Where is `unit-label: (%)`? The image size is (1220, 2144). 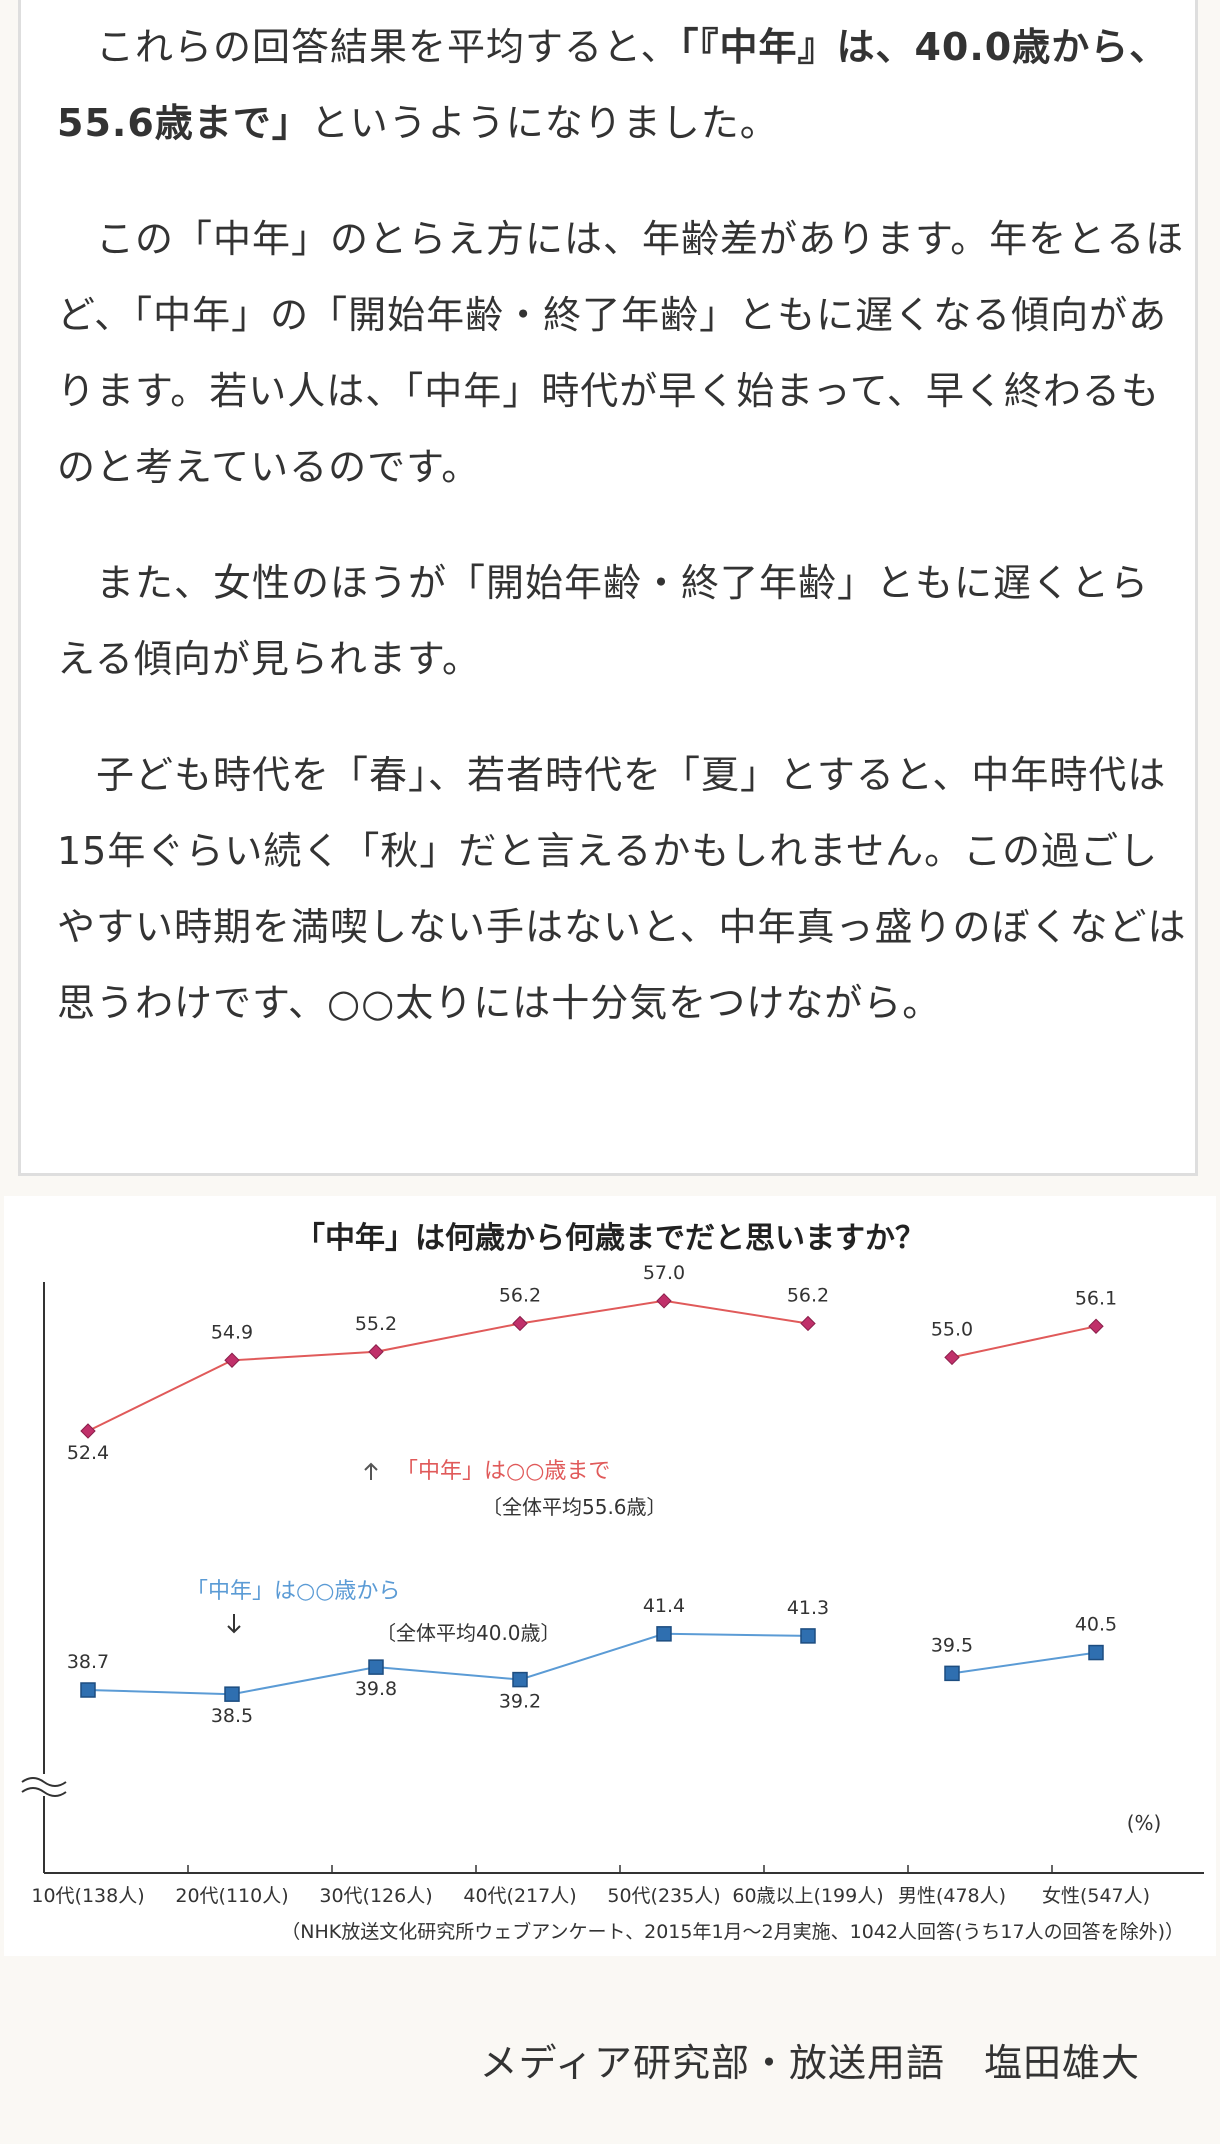
unit-label: (%) is located at coordinates (1144, 1823).